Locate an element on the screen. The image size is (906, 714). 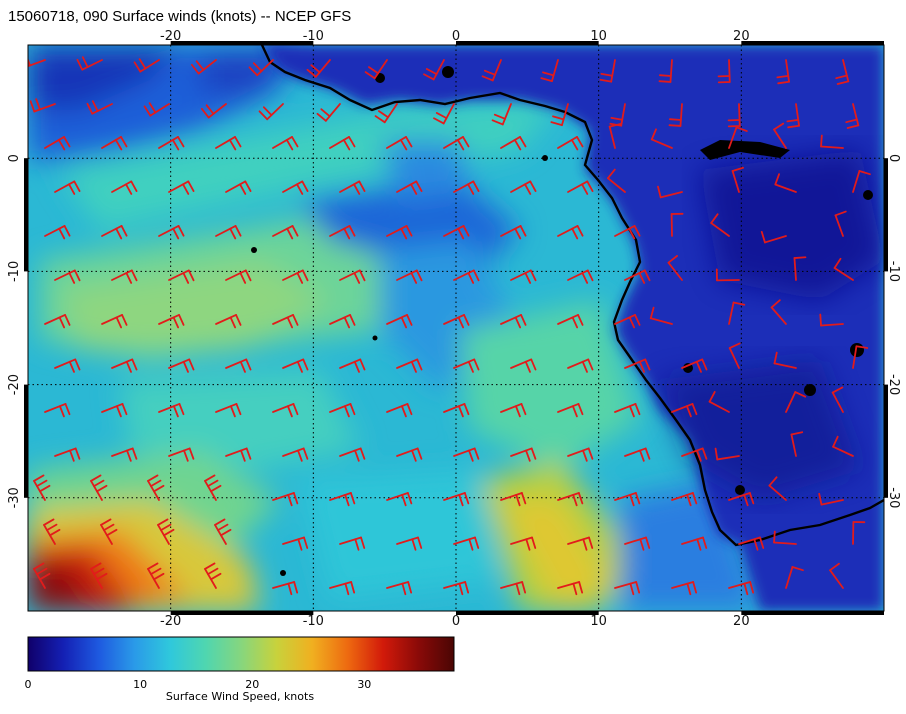
island-marker is located at coordinates (375, 338).